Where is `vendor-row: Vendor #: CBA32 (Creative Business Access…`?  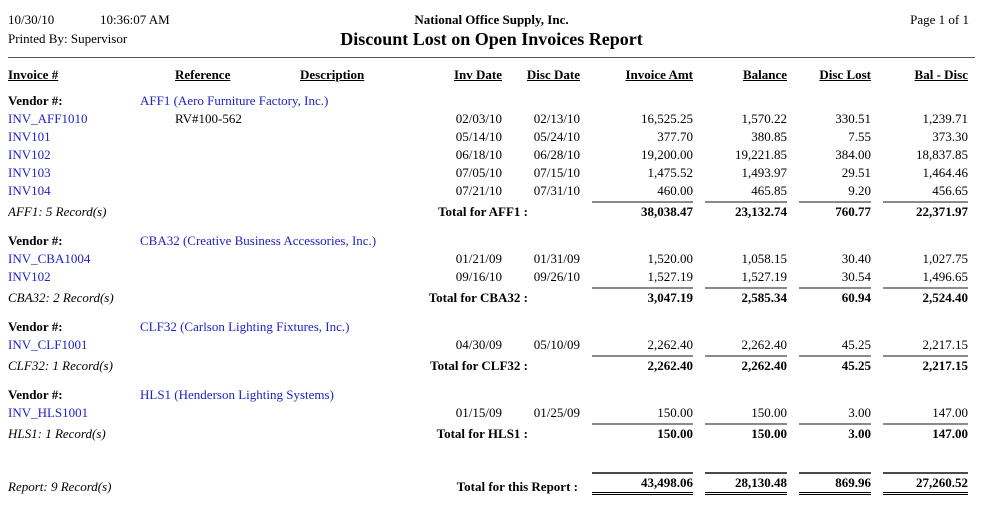
vendor-row: Vendor #: CBA32 (Creative Business Access… is located at coordinates (488, 241).